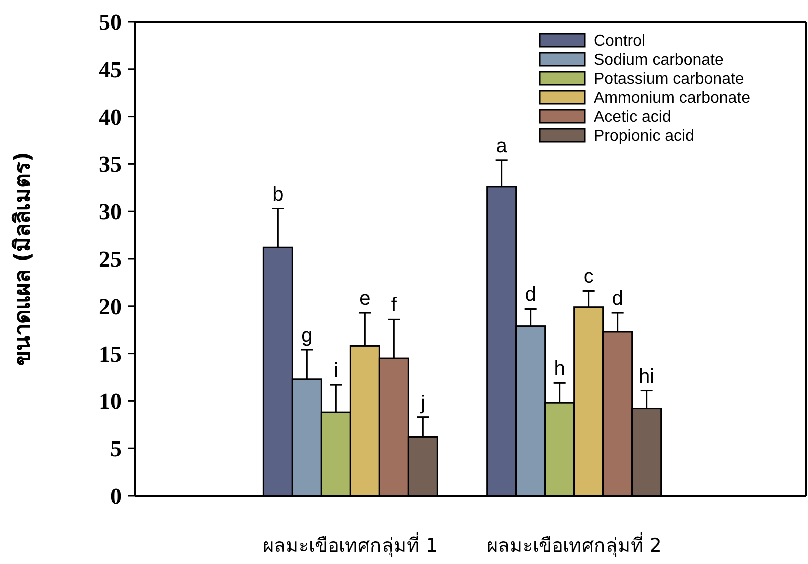 The image size is (808, 564). Describe the element at coordinates (560, 369) in the screenshot. I see `annotation: h` at that location.